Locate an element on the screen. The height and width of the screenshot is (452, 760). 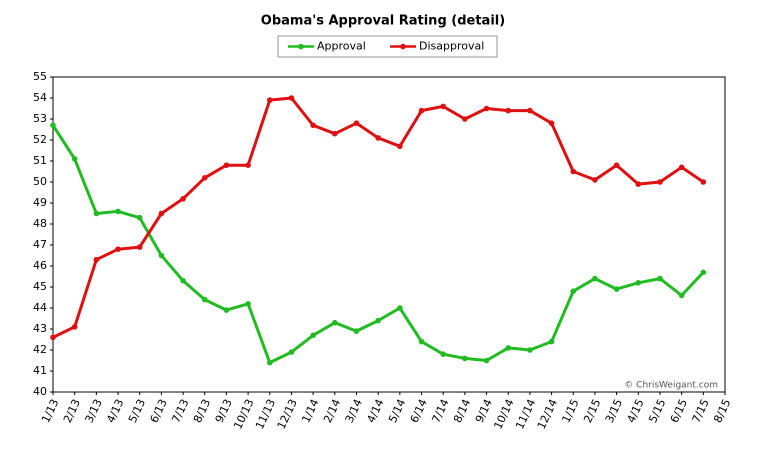
y-tick-label: 51 is located at coordinates (40, 160).